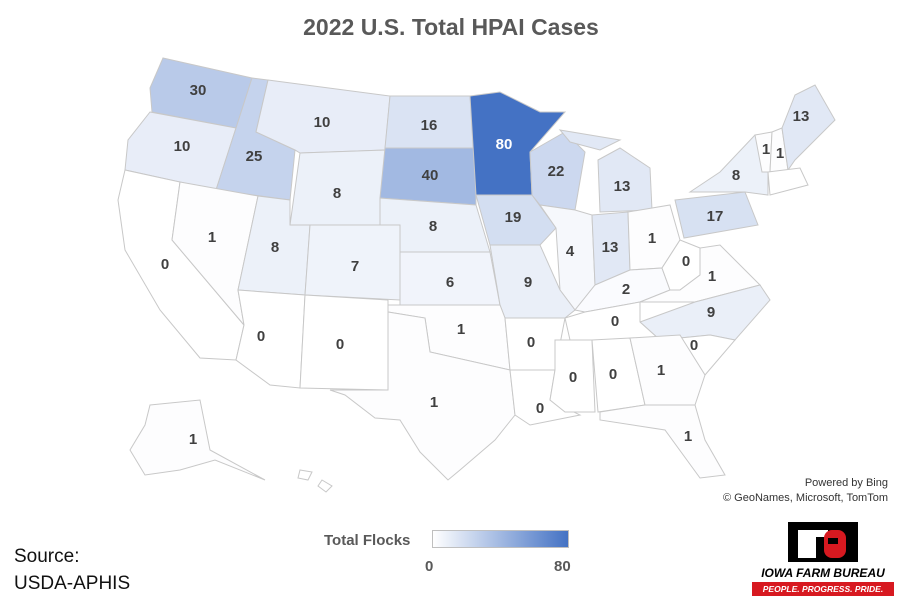  I want to click on state-value-ne: 8, so click(433, 226).